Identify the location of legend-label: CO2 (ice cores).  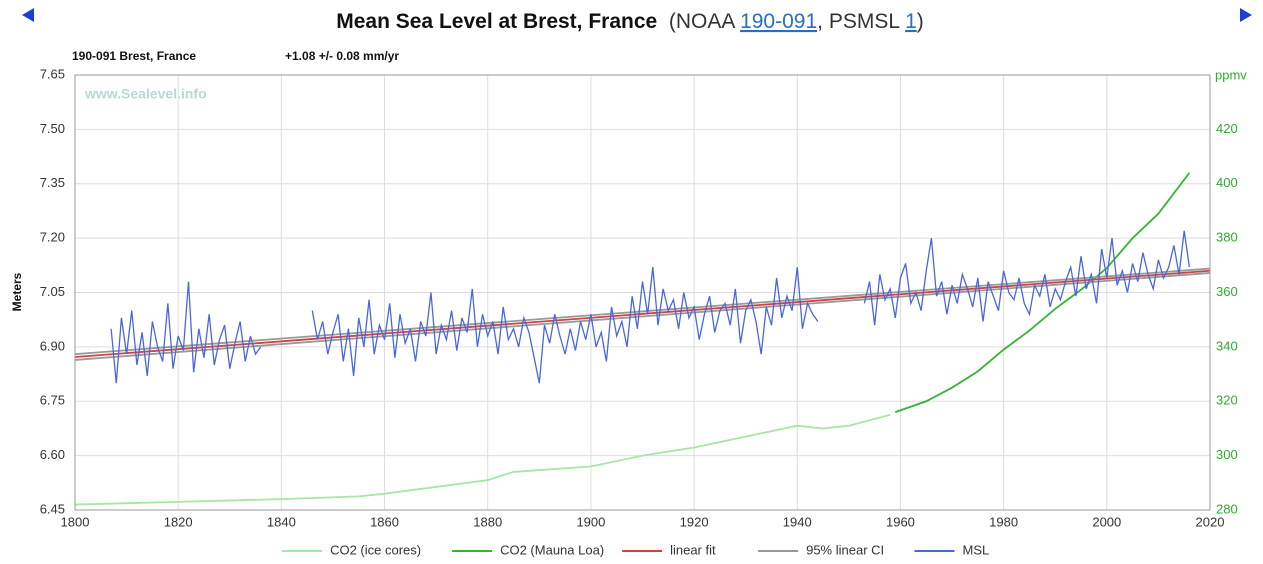
(375, 549).